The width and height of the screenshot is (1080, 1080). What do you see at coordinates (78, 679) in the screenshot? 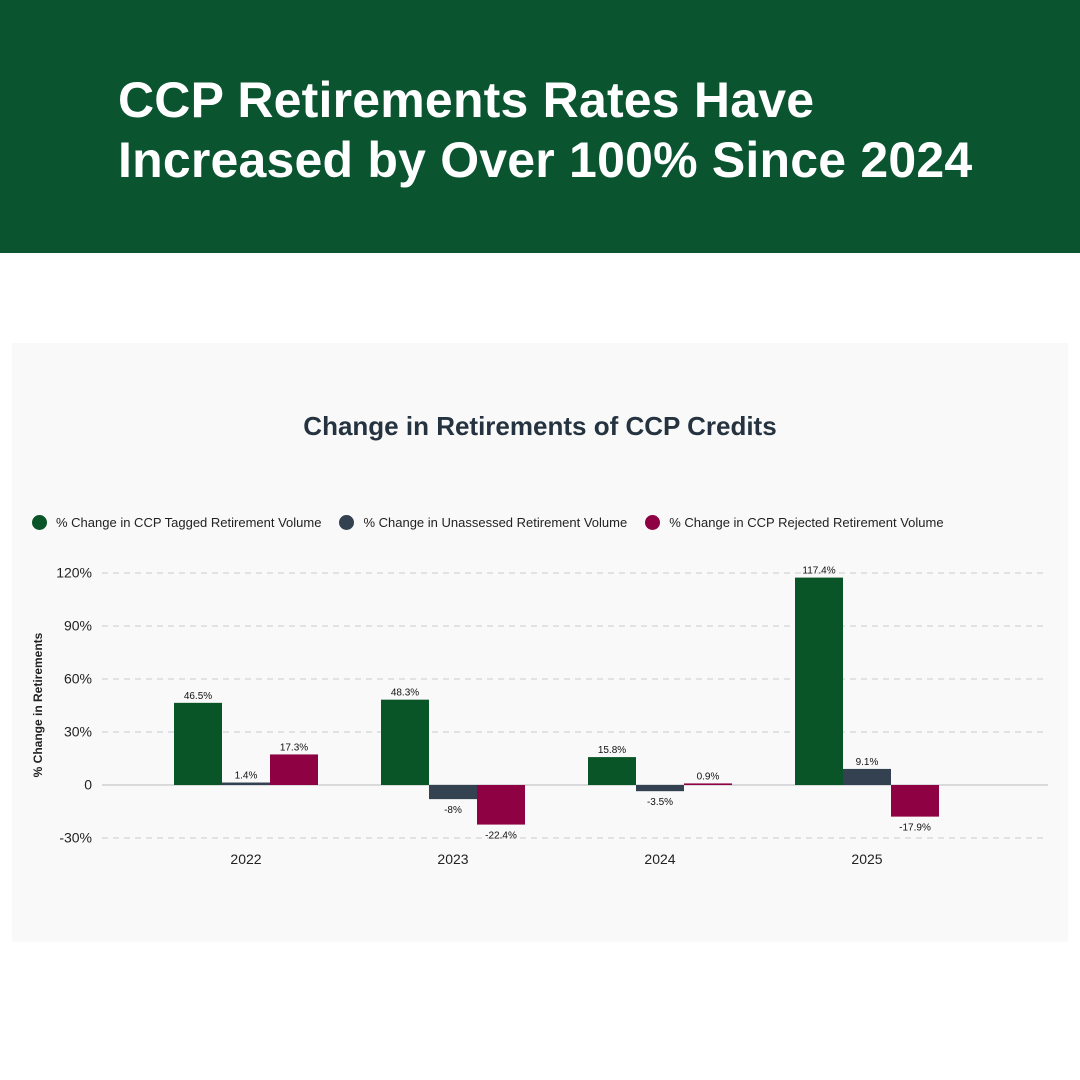
I see `y-tick-label: 60%` at bounding box center [78, 679].